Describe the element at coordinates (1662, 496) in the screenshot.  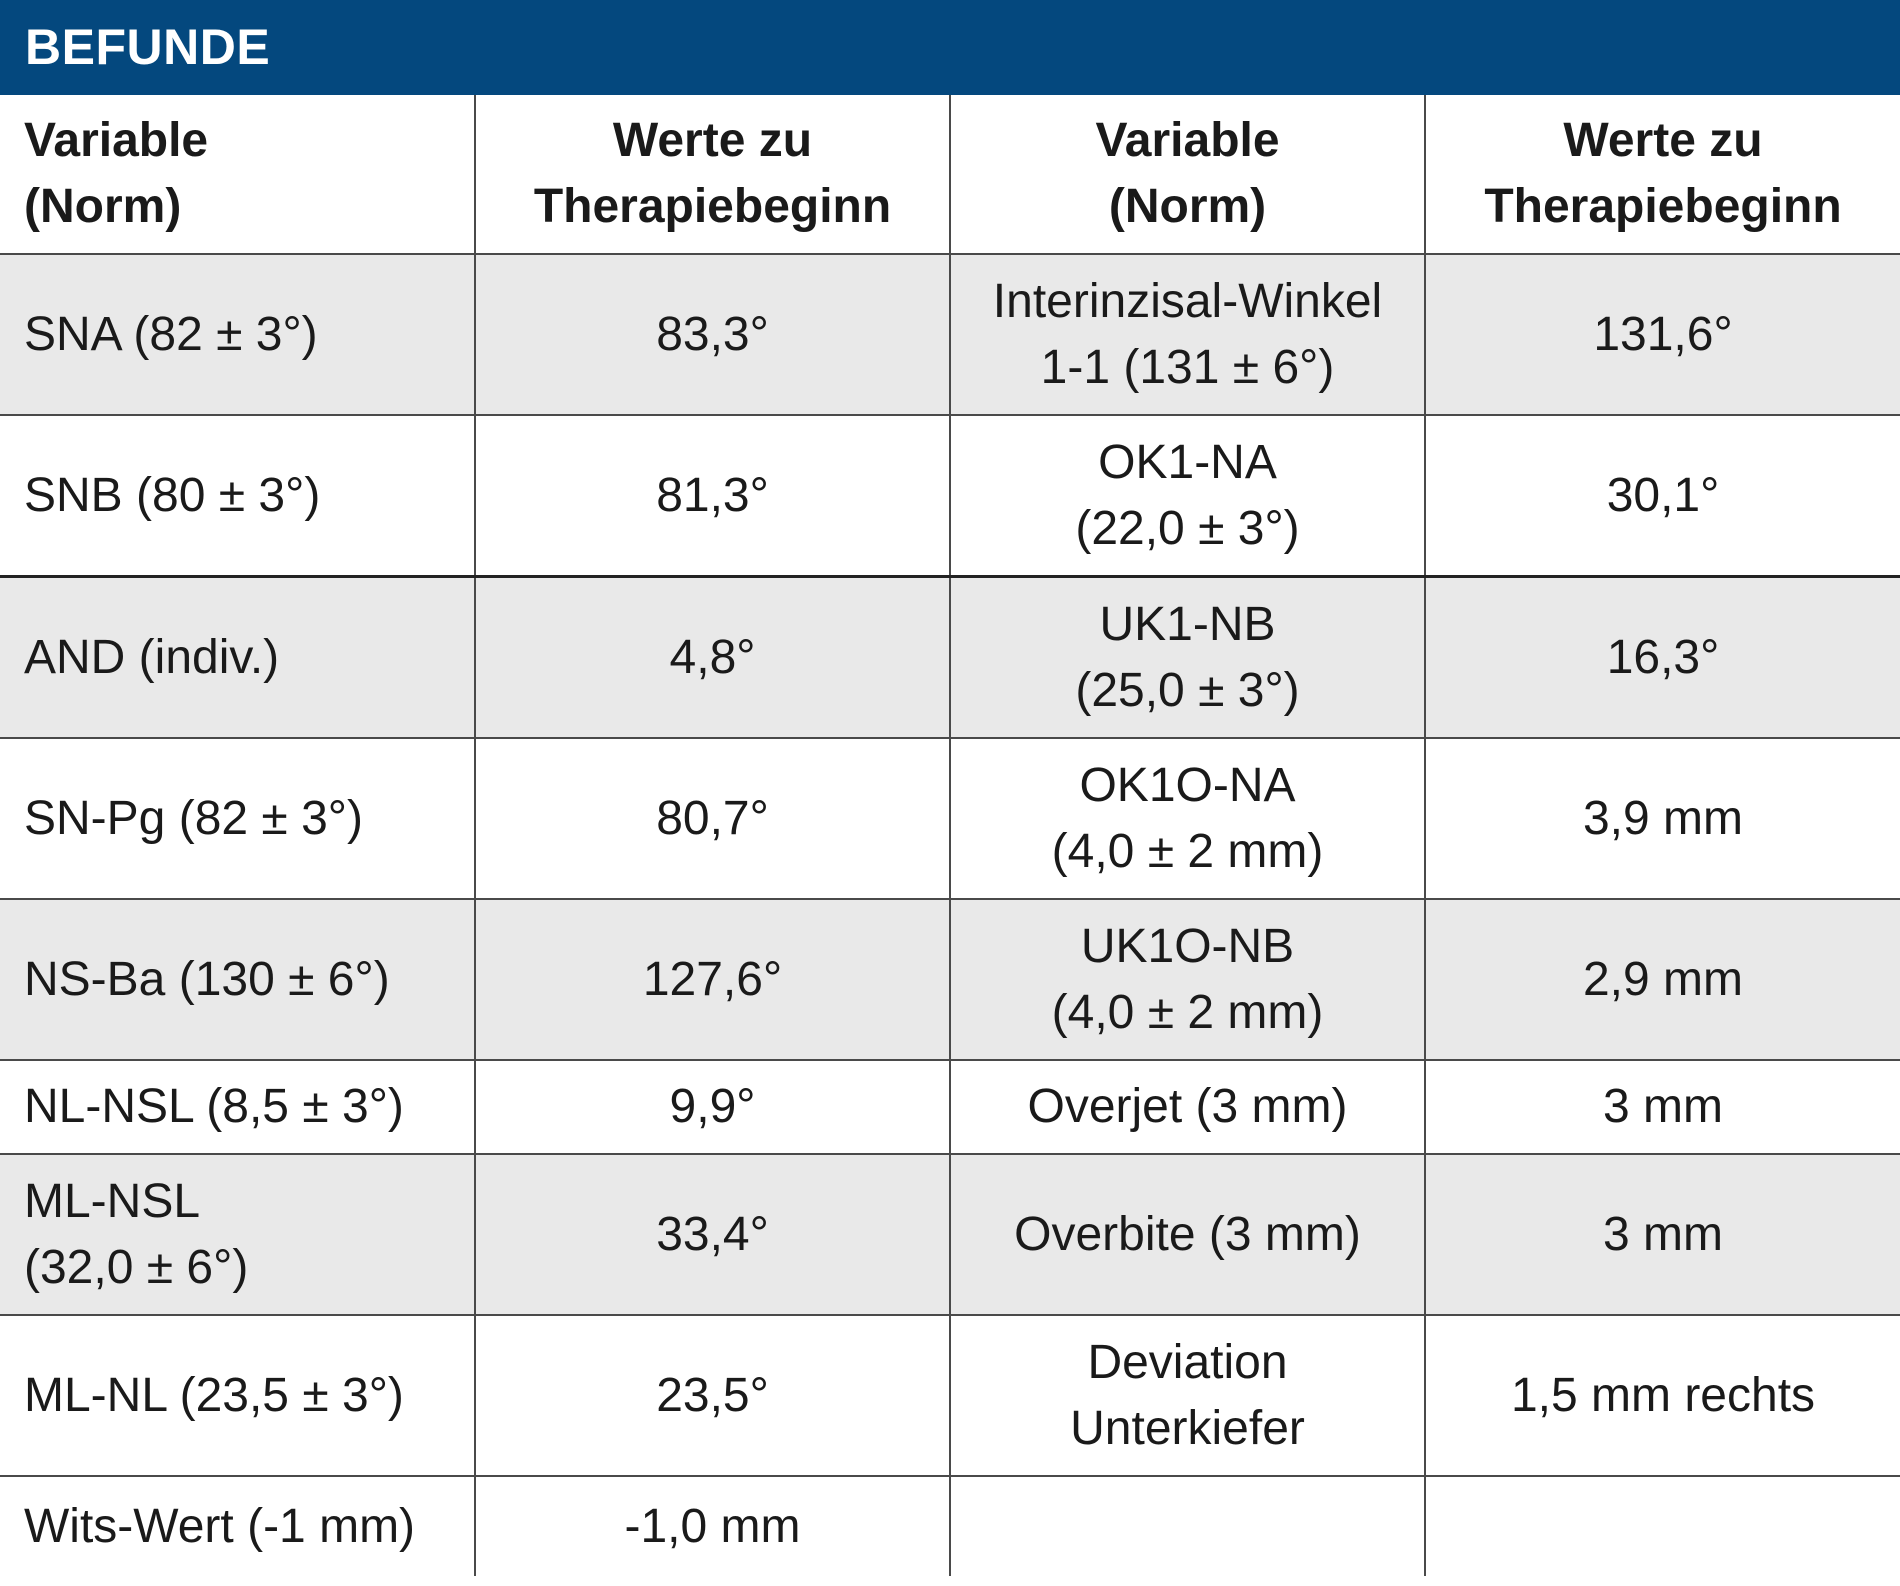
I see `value-right-cell: 30,1°` at that location.